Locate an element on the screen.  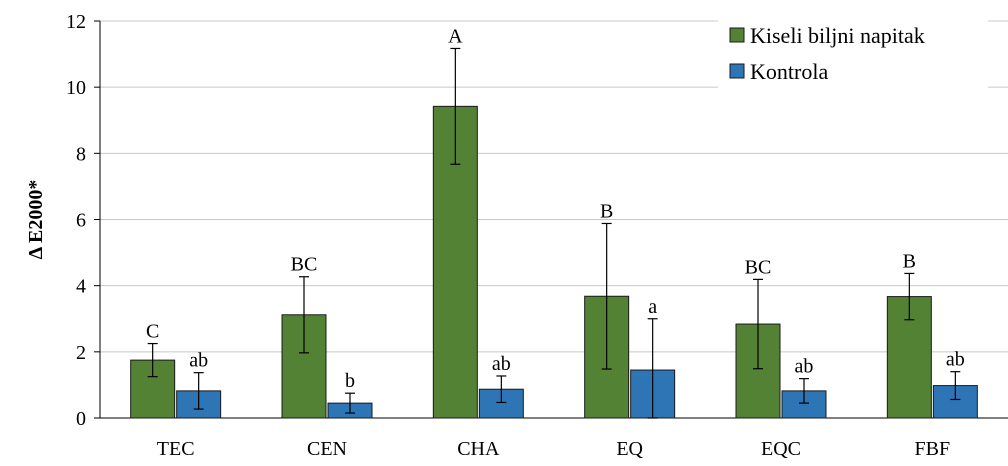
y-tick-label: 0 is located at coordinates (81, 419).